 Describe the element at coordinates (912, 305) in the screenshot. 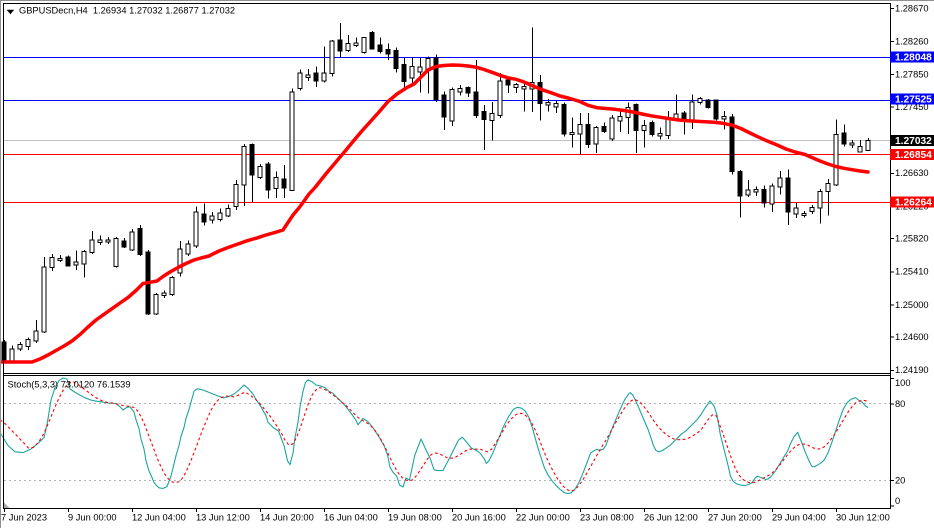

I see `svg-text: 1.25000` at that location.